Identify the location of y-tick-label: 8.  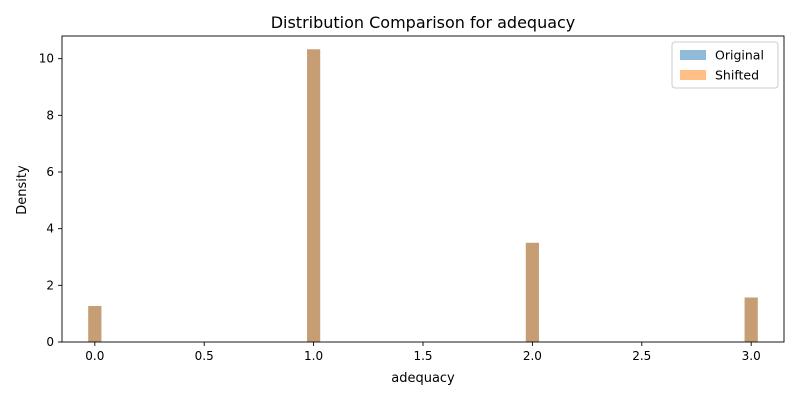
(50, 115).